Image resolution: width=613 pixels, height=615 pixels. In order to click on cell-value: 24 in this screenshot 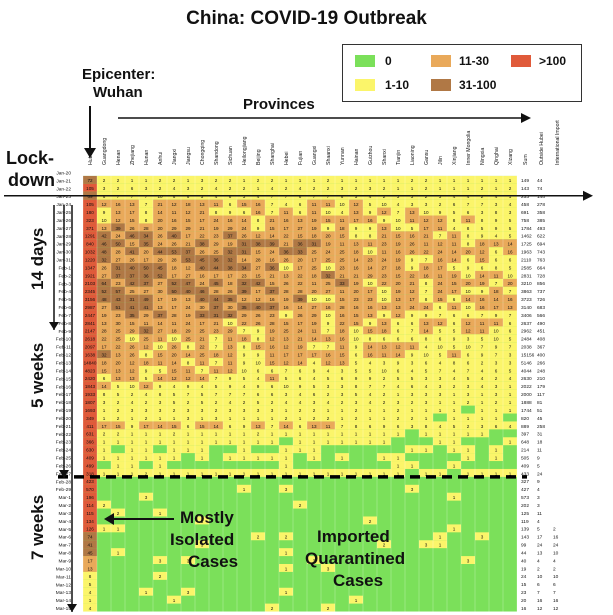, I will do `click(118, 236)`.